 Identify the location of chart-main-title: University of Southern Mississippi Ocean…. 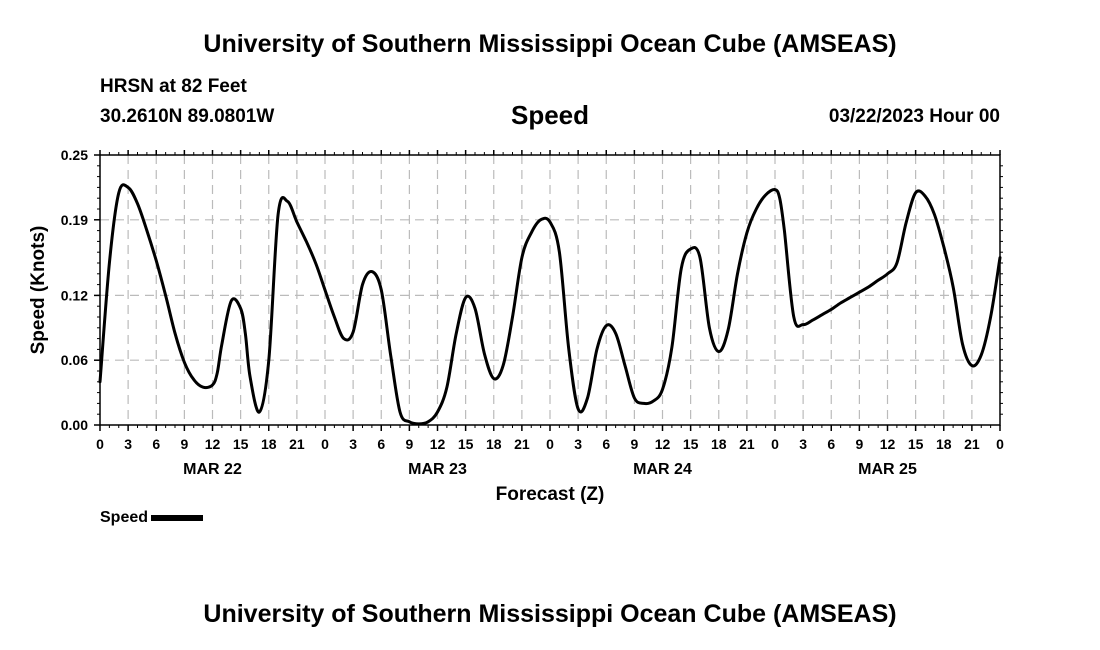
(550, 44).